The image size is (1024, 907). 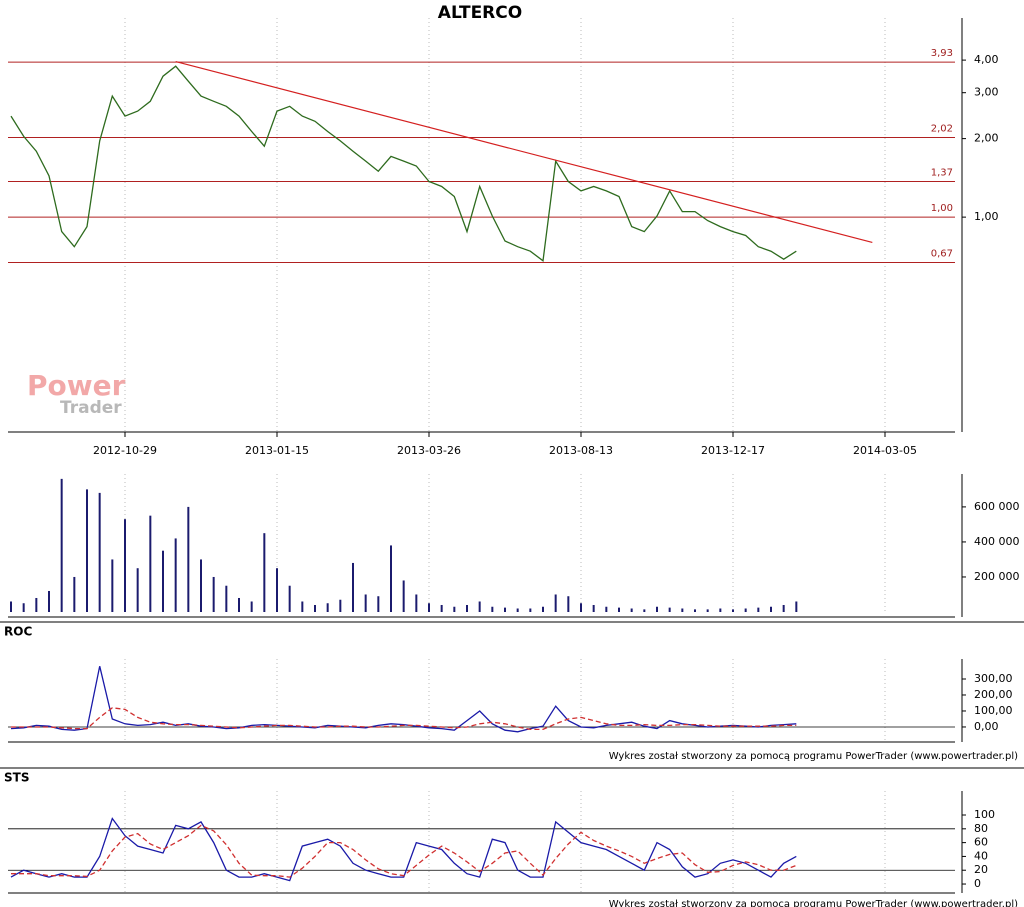 I want to click on y-tick-label: 0,00, so click(x=986, y=726).